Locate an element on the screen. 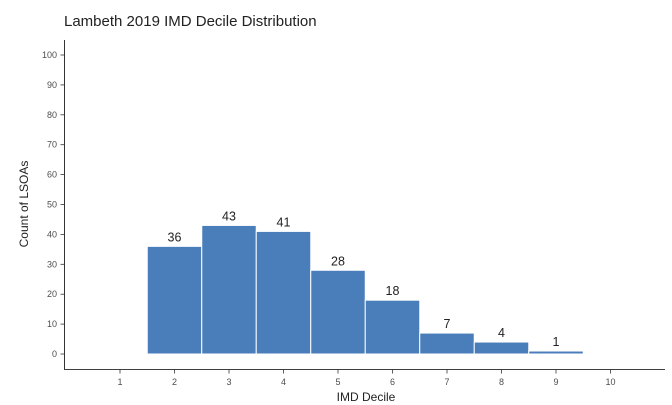 The image size is (672, 405). x-tick-label-8: 8 is located at coordinates (501, 382).